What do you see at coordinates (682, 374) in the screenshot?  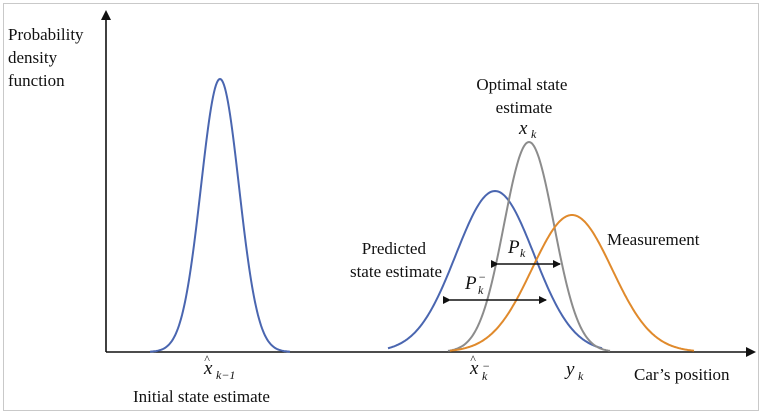 I see `x-axis-label: Car’s position` at bounding box center [682, 374].